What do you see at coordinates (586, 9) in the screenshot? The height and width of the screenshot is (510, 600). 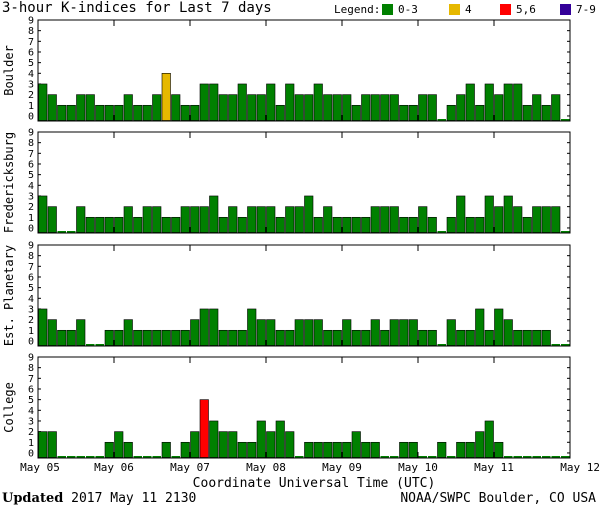 I see `legend-item-label: 7-9` at bounding box center [586, 9].